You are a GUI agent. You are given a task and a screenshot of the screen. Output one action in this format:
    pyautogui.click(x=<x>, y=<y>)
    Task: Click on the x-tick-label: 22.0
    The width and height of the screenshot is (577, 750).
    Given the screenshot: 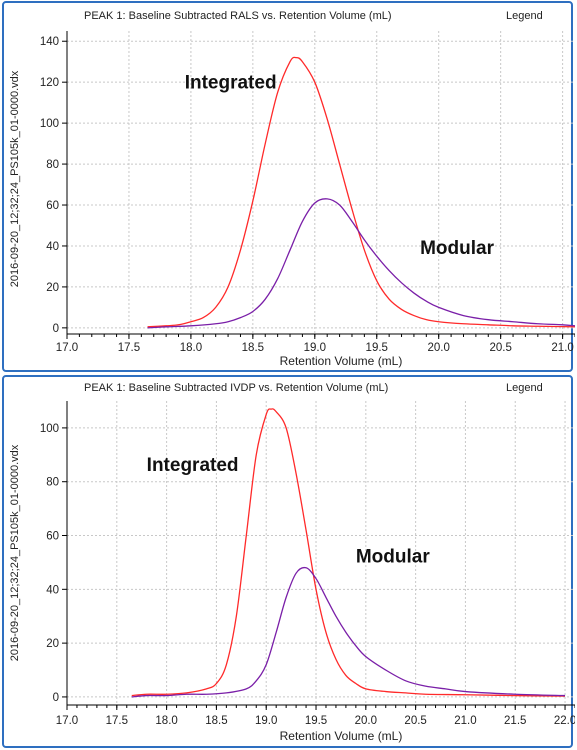 What is the action you would take?
    pyautogui.click(x=564, y=721)
    